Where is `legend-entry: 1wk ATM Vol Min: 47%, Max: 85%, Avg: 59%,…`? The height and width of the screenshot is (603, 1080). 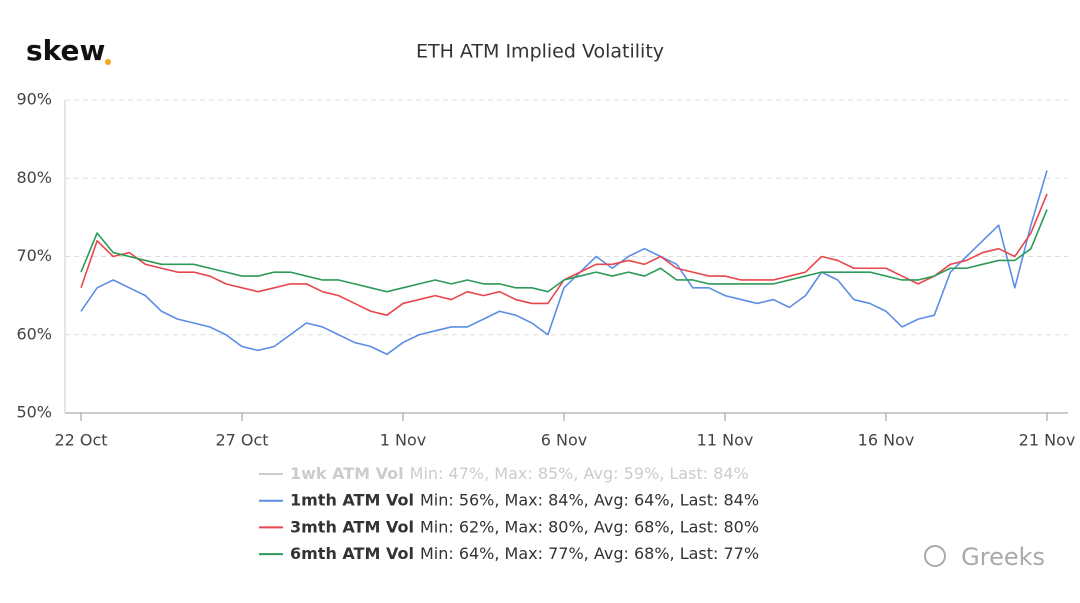
legend-entry: 1wk ATM Vol Min: 47%, Max: 85%, Avg: 59%,… is located at coordinates (519, 473).